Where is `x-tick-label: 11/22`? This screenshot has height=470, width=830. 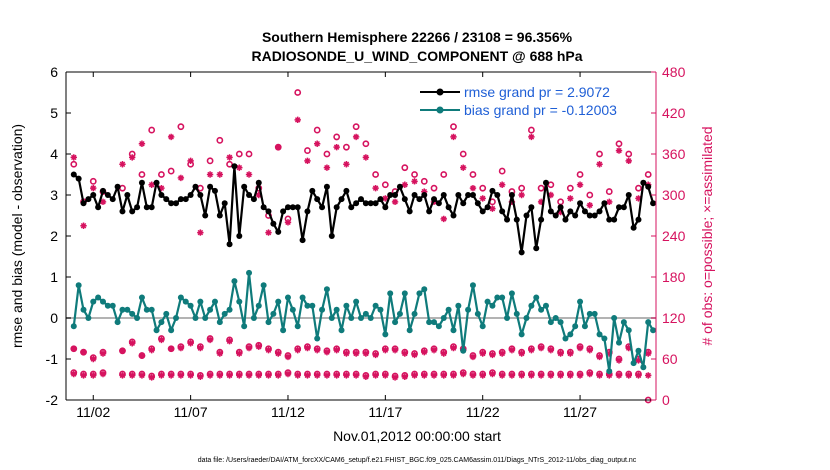
x-tick-label: 11/22 is located at coordinates (483, 412).